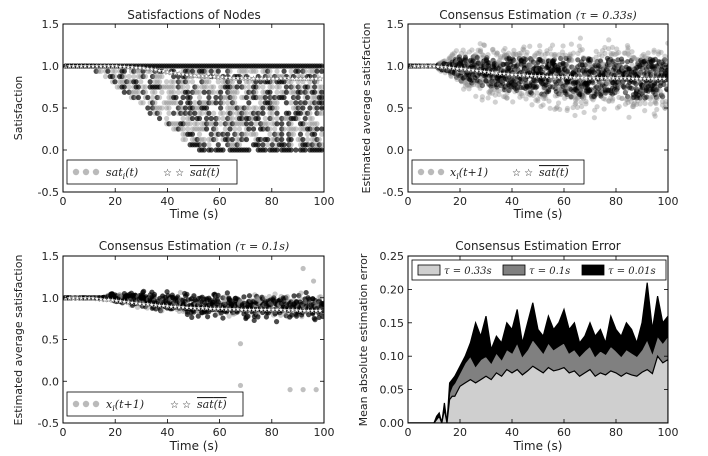 Image resolution: width=708 pixels, height=456 pixels. What do you see at coordinates (538, 352) in the screenshot?
I see `panel4-plot-area` at bounding box center [538, 352].